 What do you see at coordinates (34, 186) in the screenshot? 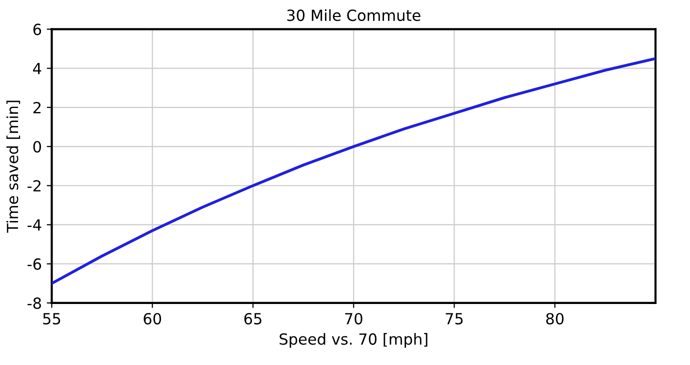
I see `y-tick-label: -2` at bounding box center [34, 186].